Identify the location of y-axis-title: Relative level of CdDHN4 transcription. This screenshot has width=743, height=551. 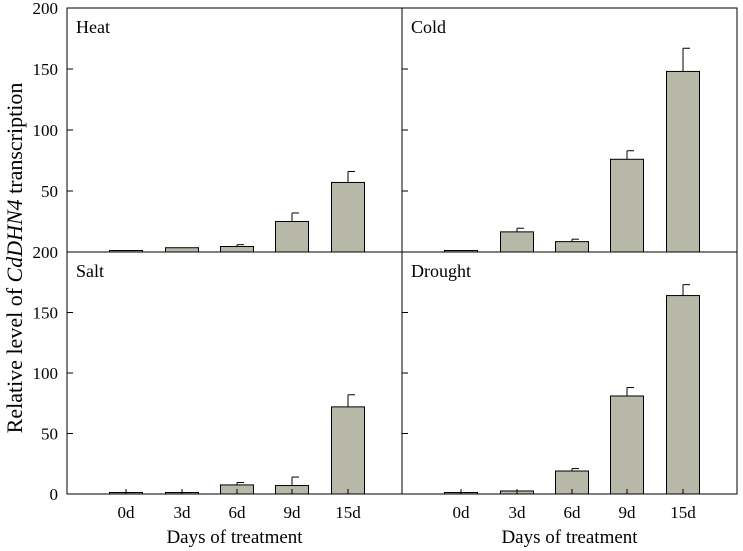
(14, 258).